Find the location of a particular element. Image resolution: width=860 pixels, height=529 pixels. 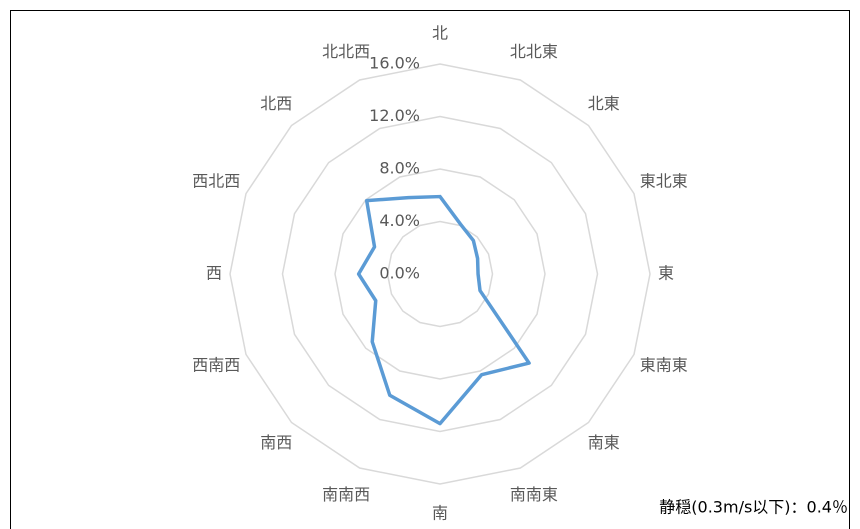

category-label: 西北西 is located at coordinates (216, 181).